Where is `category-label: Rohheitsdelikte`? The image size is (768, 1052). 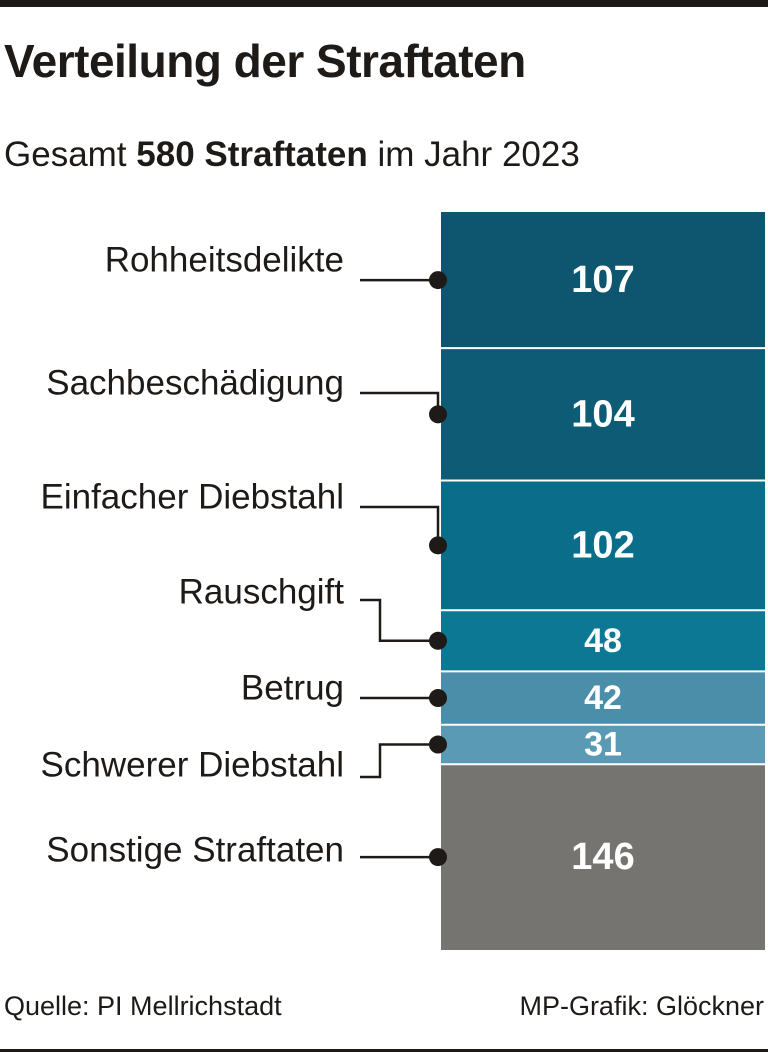 category-label: Rohheitsdelikte is located at coordinates (224, 260).